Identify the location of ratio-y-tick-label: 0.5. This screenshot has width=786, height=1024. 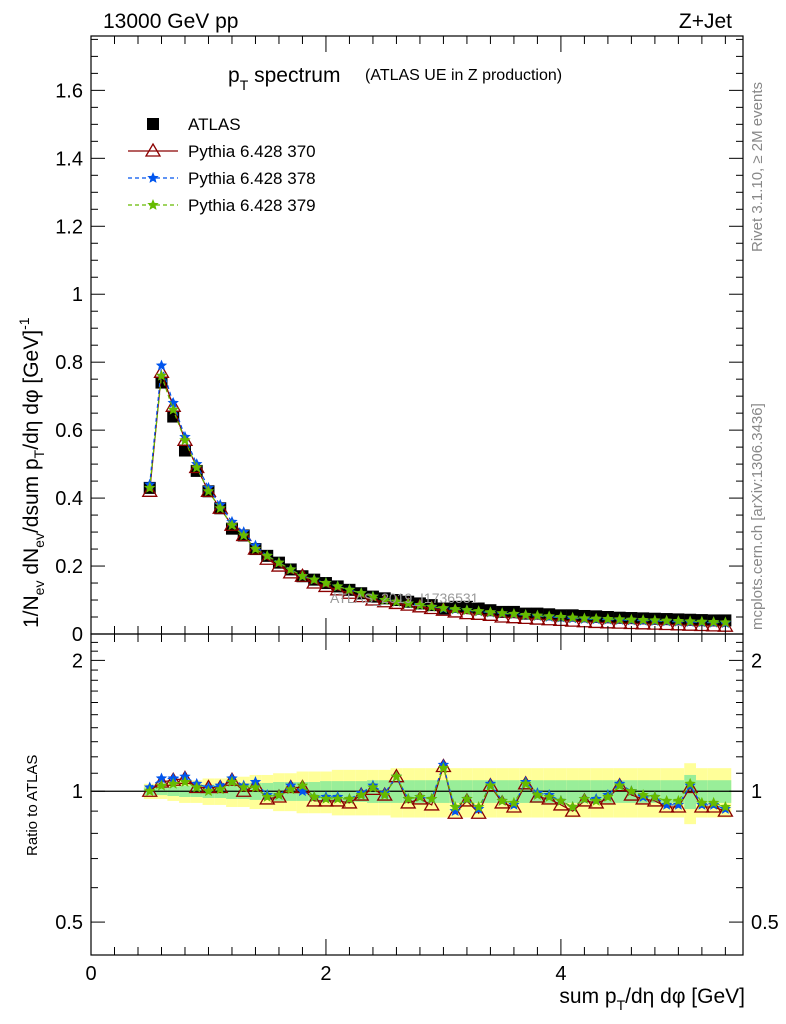
(69, 923).